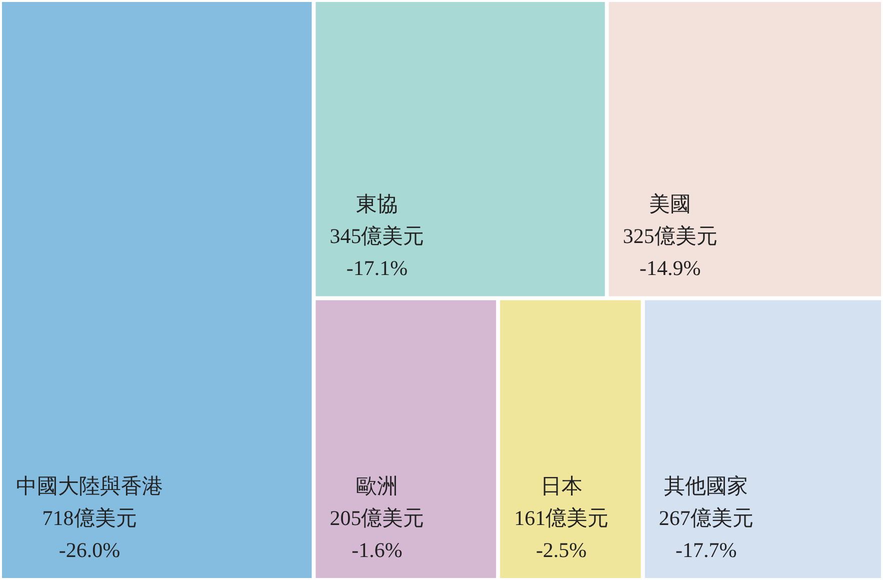  Describe the element at coordinates (376, 204) in the screenshot. I see `category-label: 東協` at that location.